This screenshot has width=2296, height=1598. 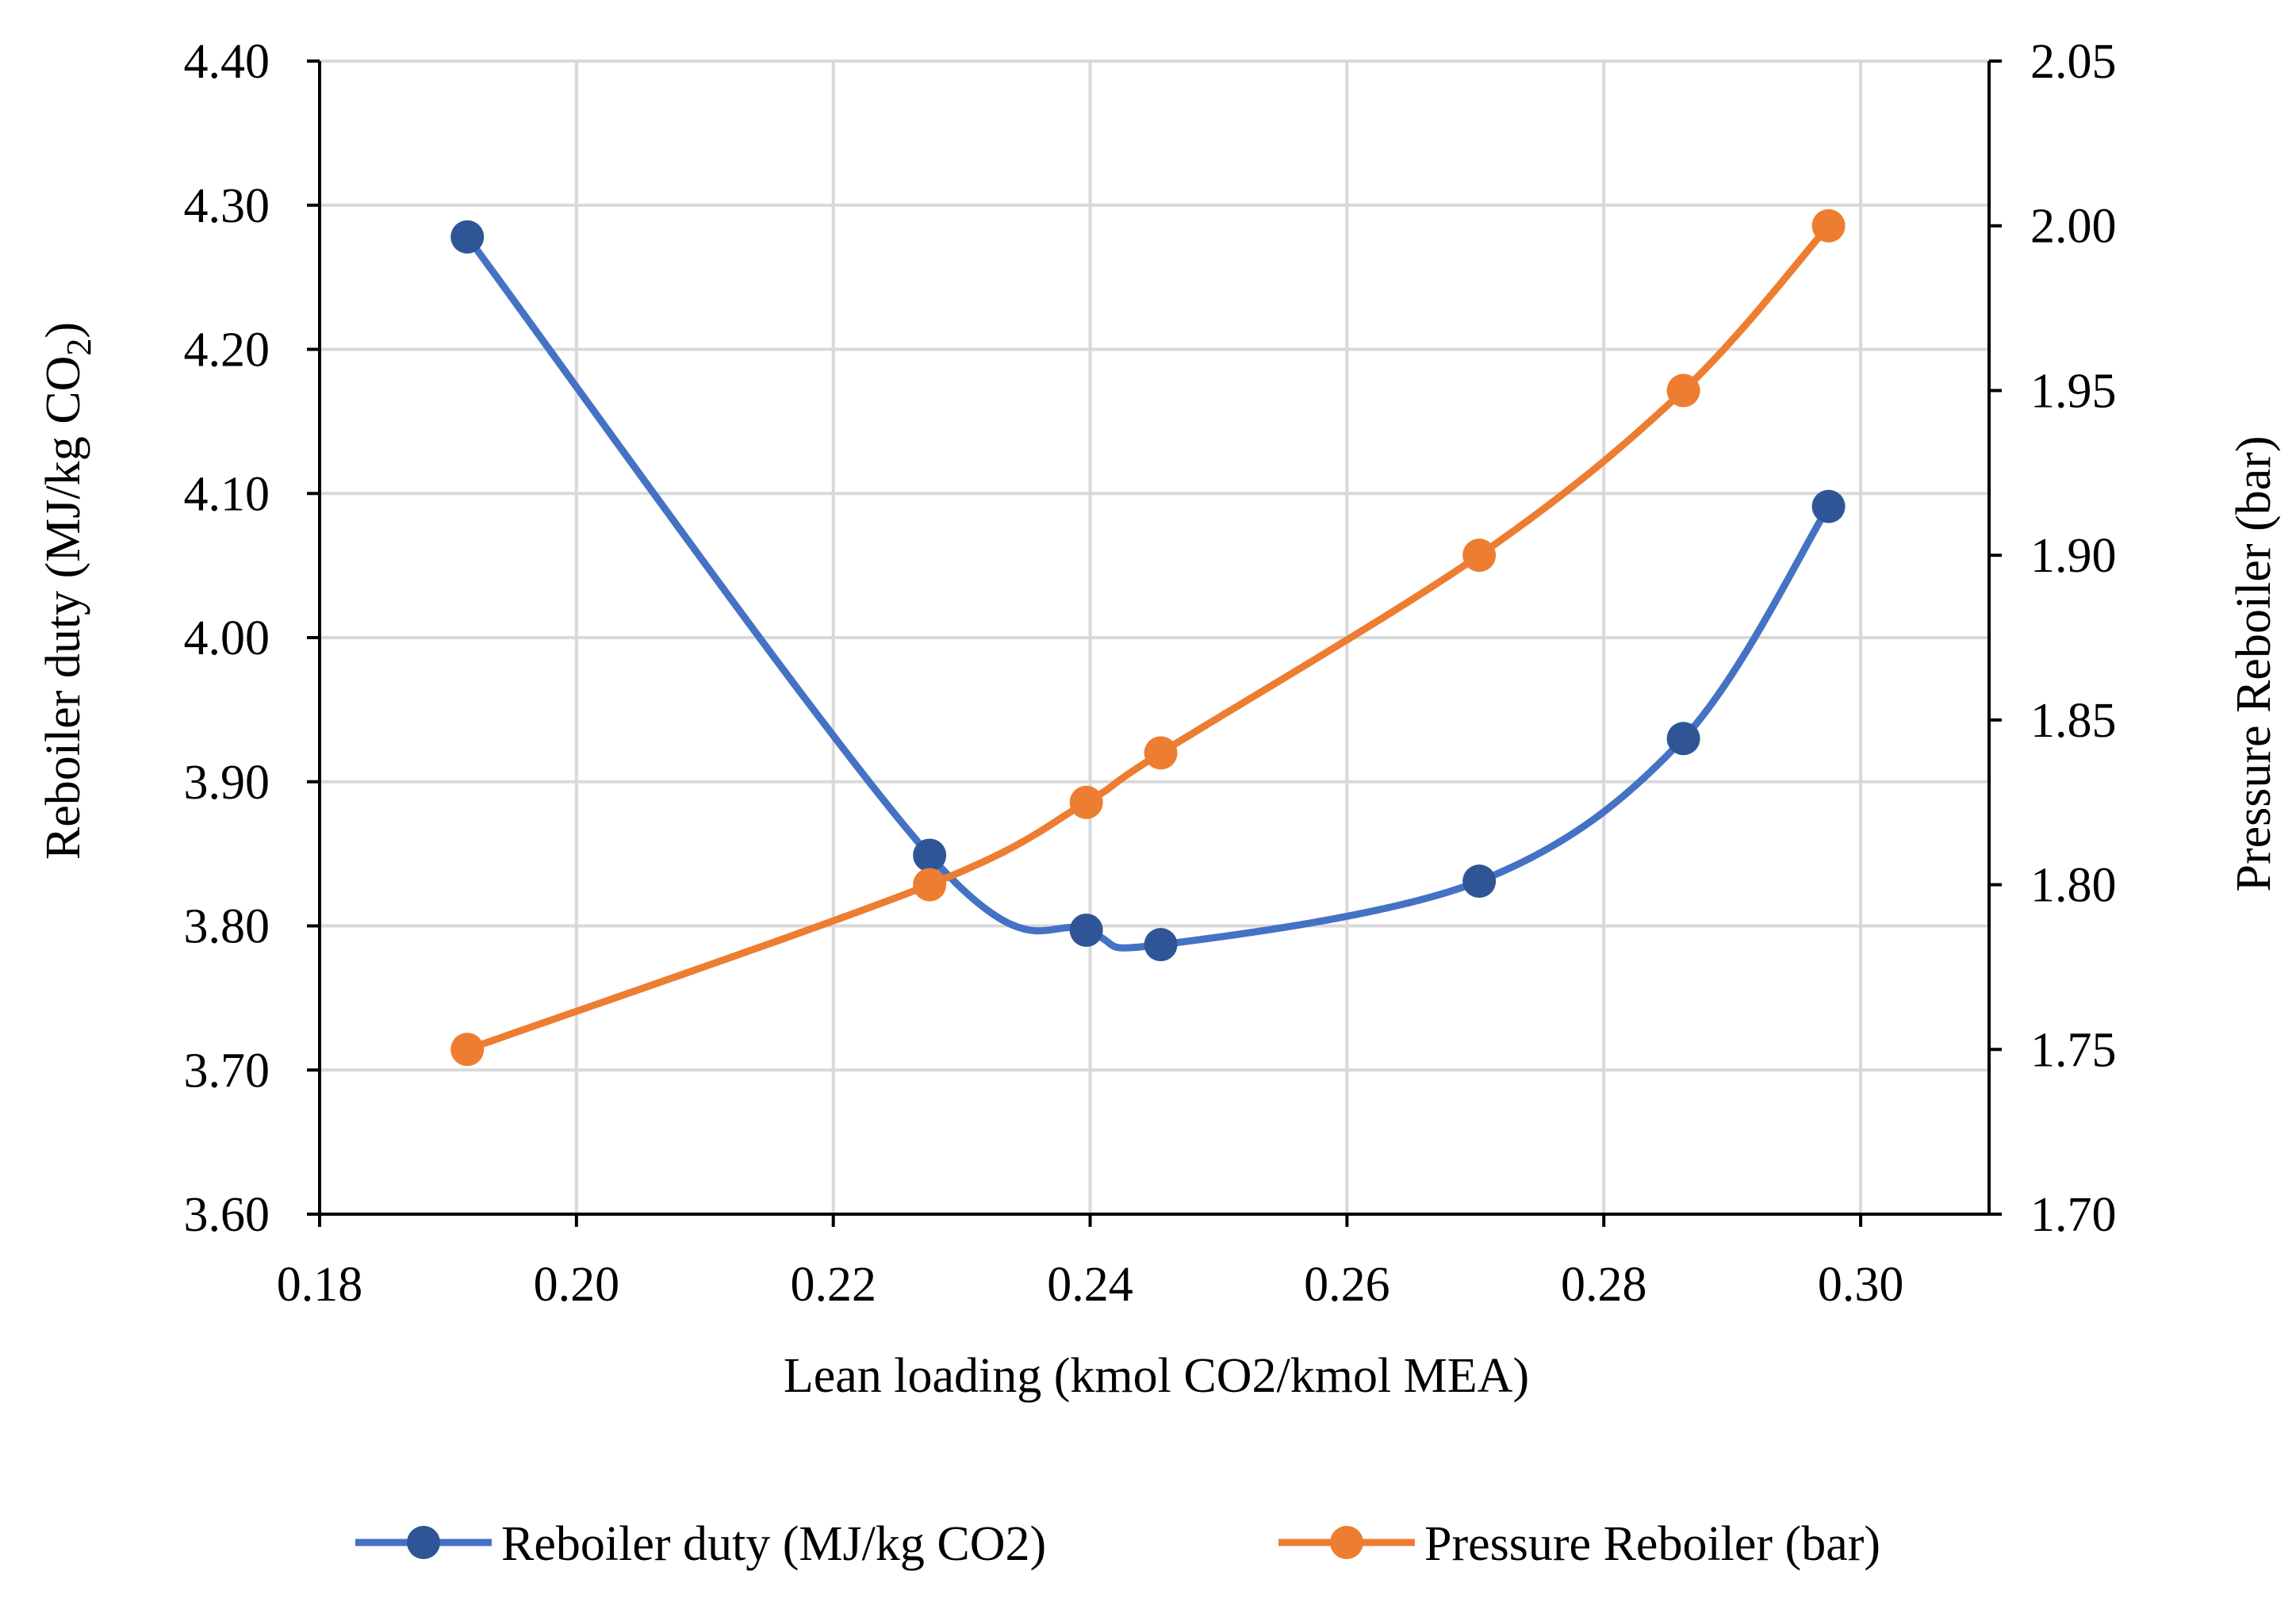 I want to click on y2-tick-label: 1.95, so click(x=2073, y=391).